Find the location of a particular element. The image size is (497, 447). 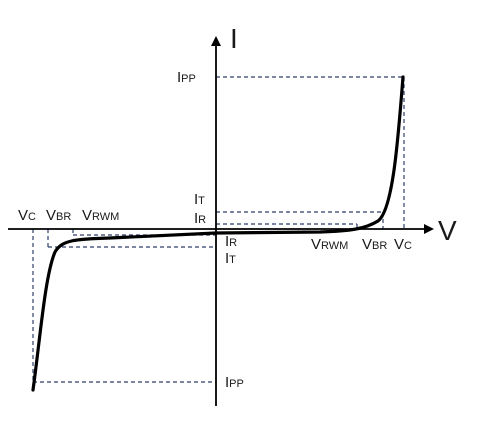

label-vrwm-right: VRWM is located at coordinates (329, 244).